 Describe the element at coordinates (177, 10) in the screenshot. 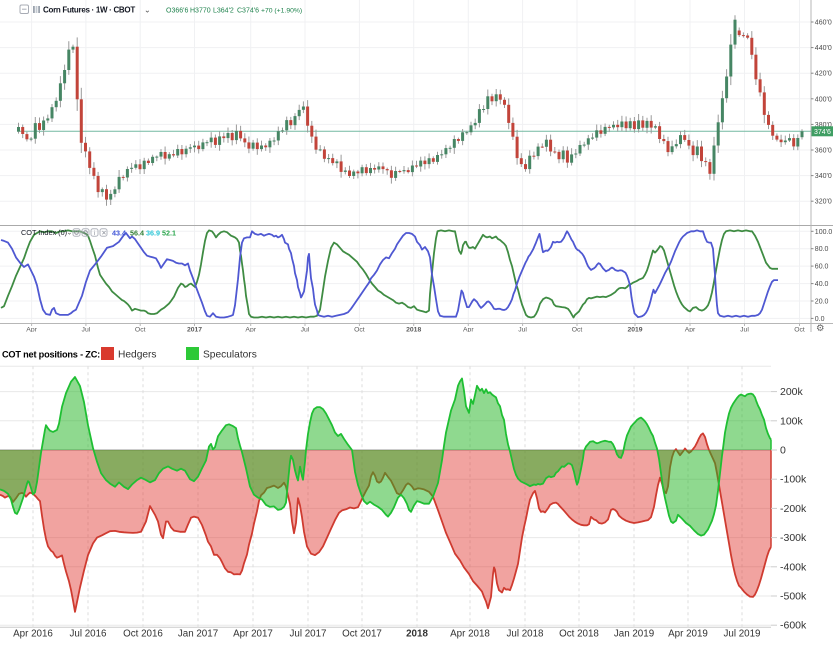

I see `svg-text: O366'6` at that location.